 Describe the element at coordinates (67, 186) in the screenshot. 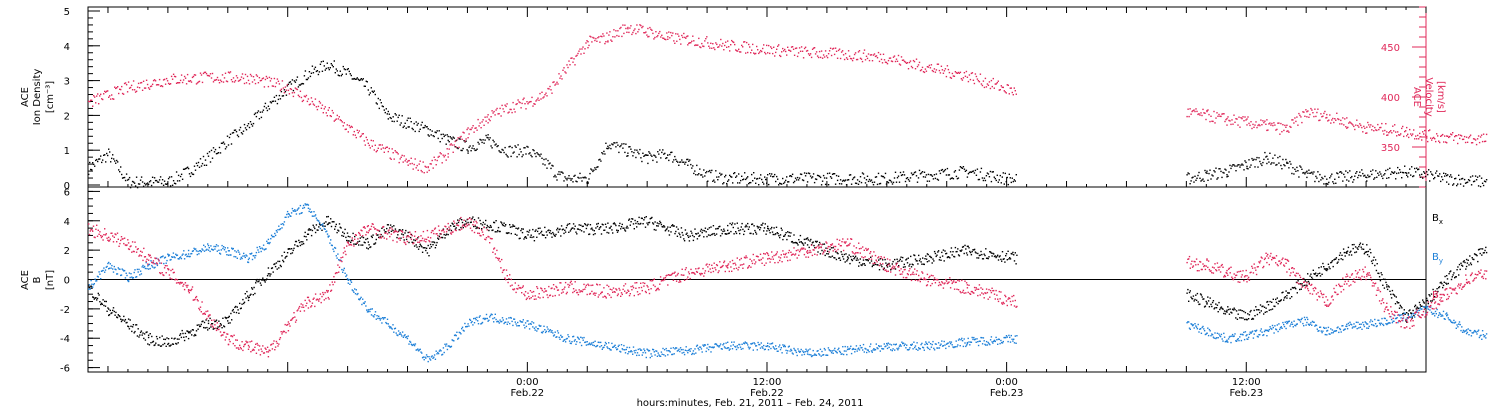

I see `density-tick-label: 0` at that location.